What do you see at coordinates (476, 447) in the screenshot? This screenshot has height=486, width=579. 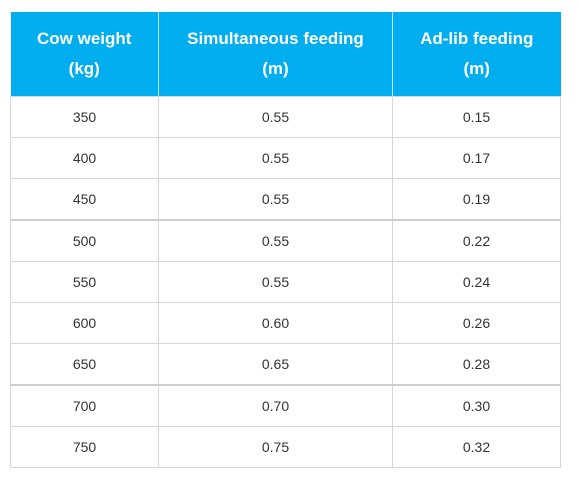 I see `cell-ad-lib-feeding: 0.32` at bounding box center [476, 447].